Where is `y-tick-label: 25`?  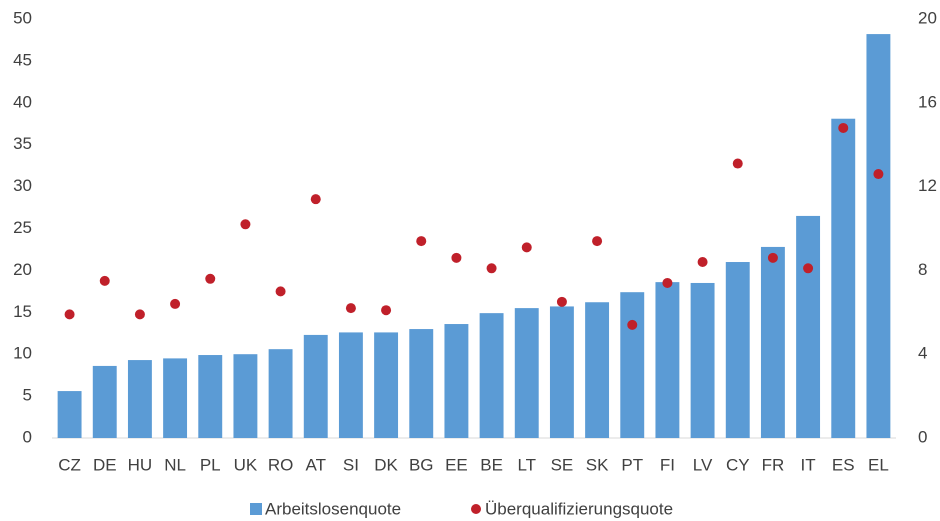
y-tick-label: 25 is located at coordinates (22, 227).